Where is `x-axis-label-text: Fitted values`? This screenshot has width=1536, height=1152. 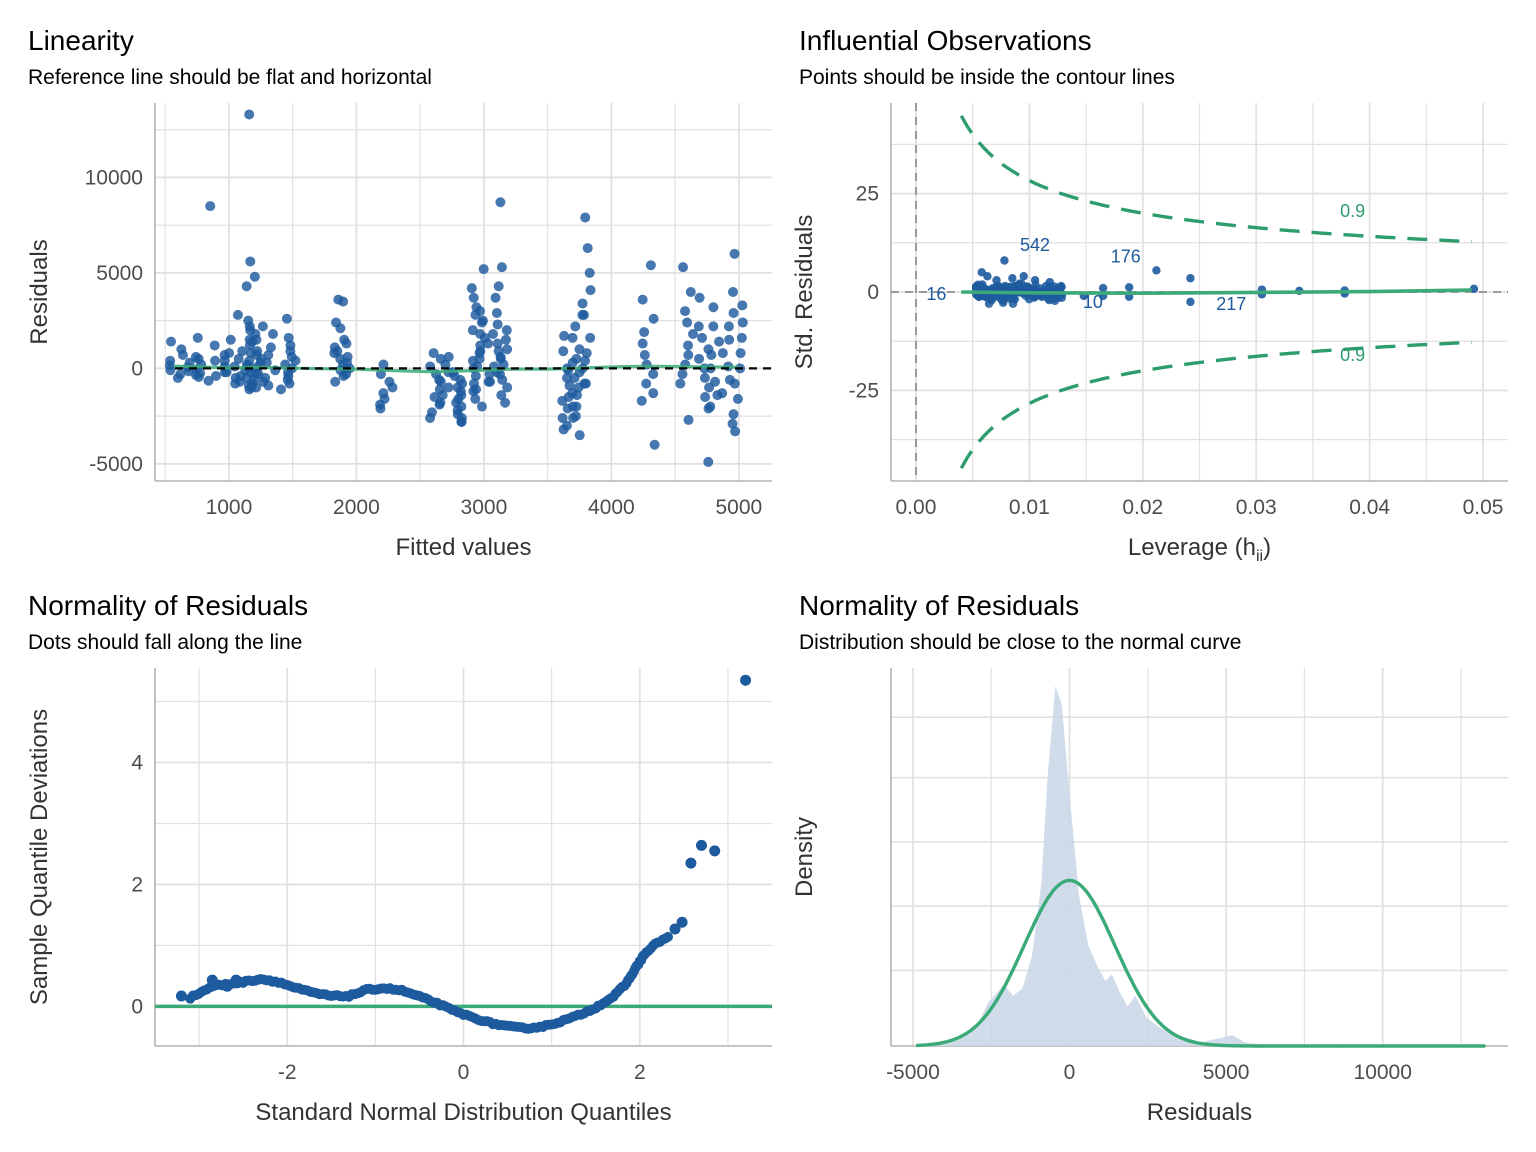
x-axis-label-text: Fitted values is located at coordinates (463, 547).